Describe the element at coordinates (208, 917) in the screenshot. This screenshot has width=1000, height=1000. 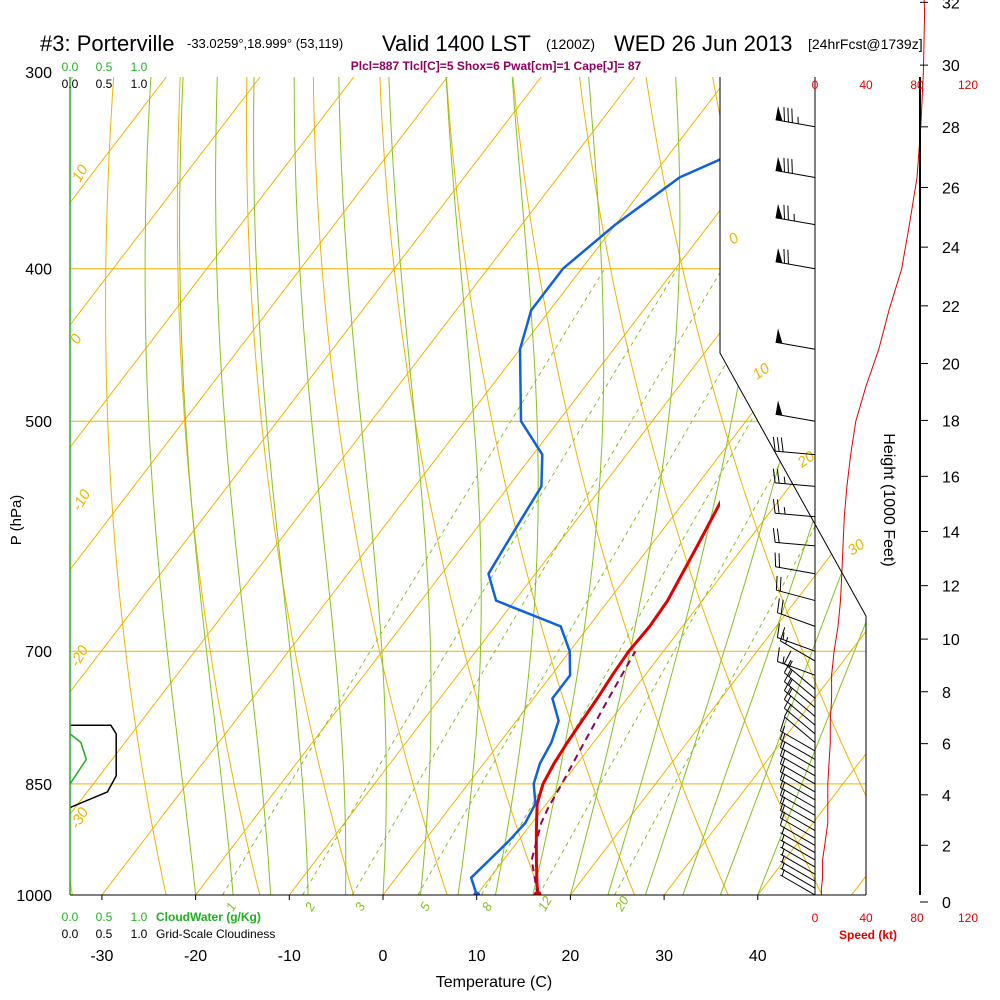
I see `cloud-water-label: CloudWater (g/Kg)` at that location.